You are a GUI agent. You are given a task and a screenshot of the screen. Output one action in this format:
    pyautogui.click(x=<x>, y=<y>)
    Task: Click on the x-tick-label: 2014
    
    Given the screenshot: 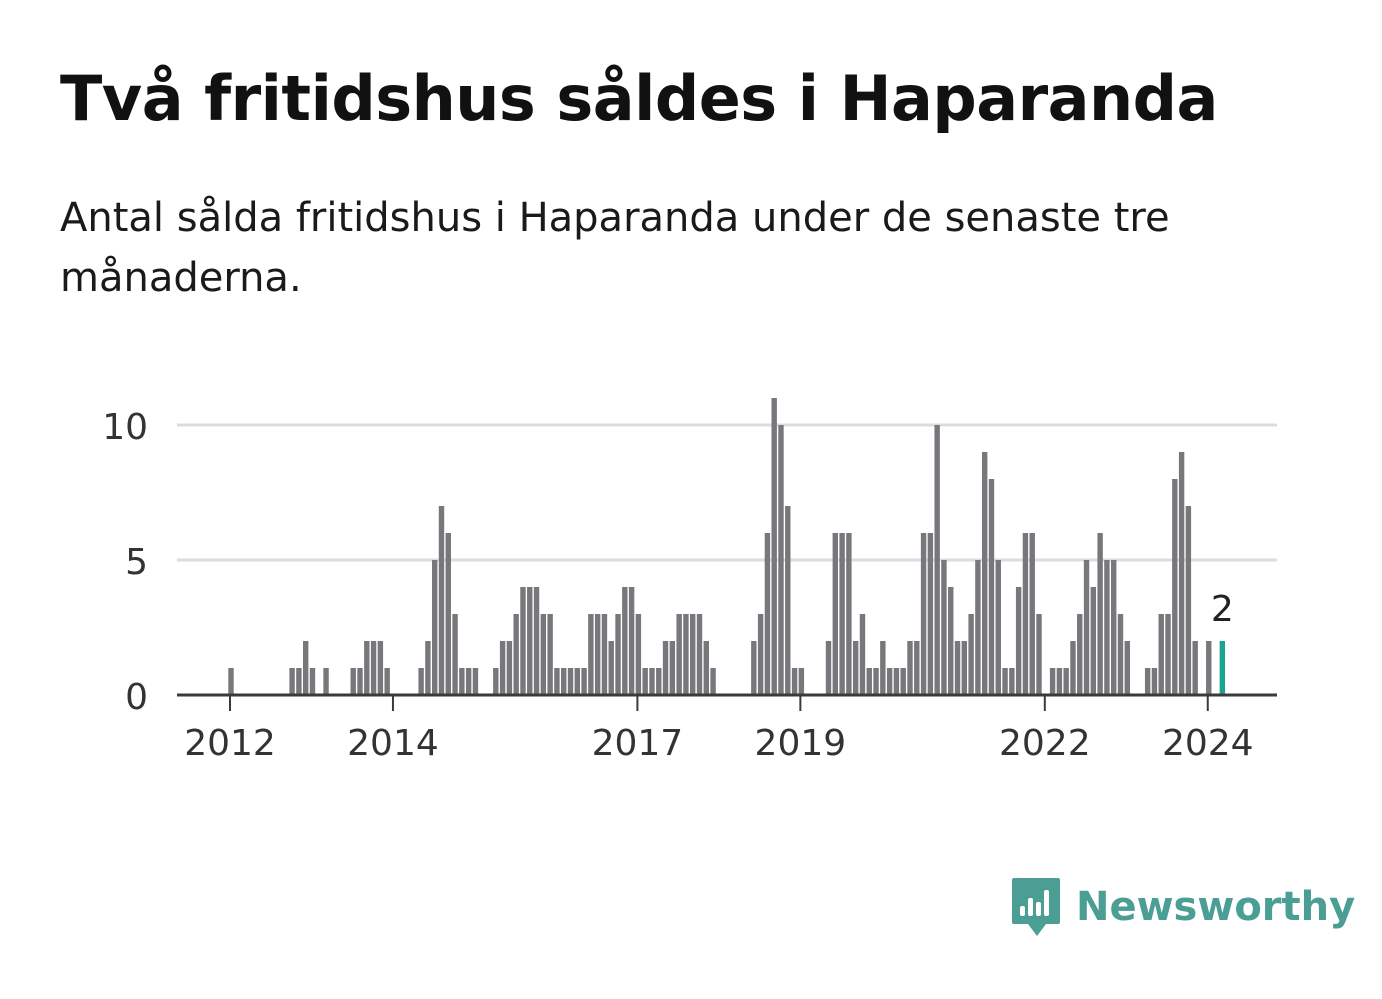 What is the action you would take?
    pyautogui.click(x=393, y=743)
    